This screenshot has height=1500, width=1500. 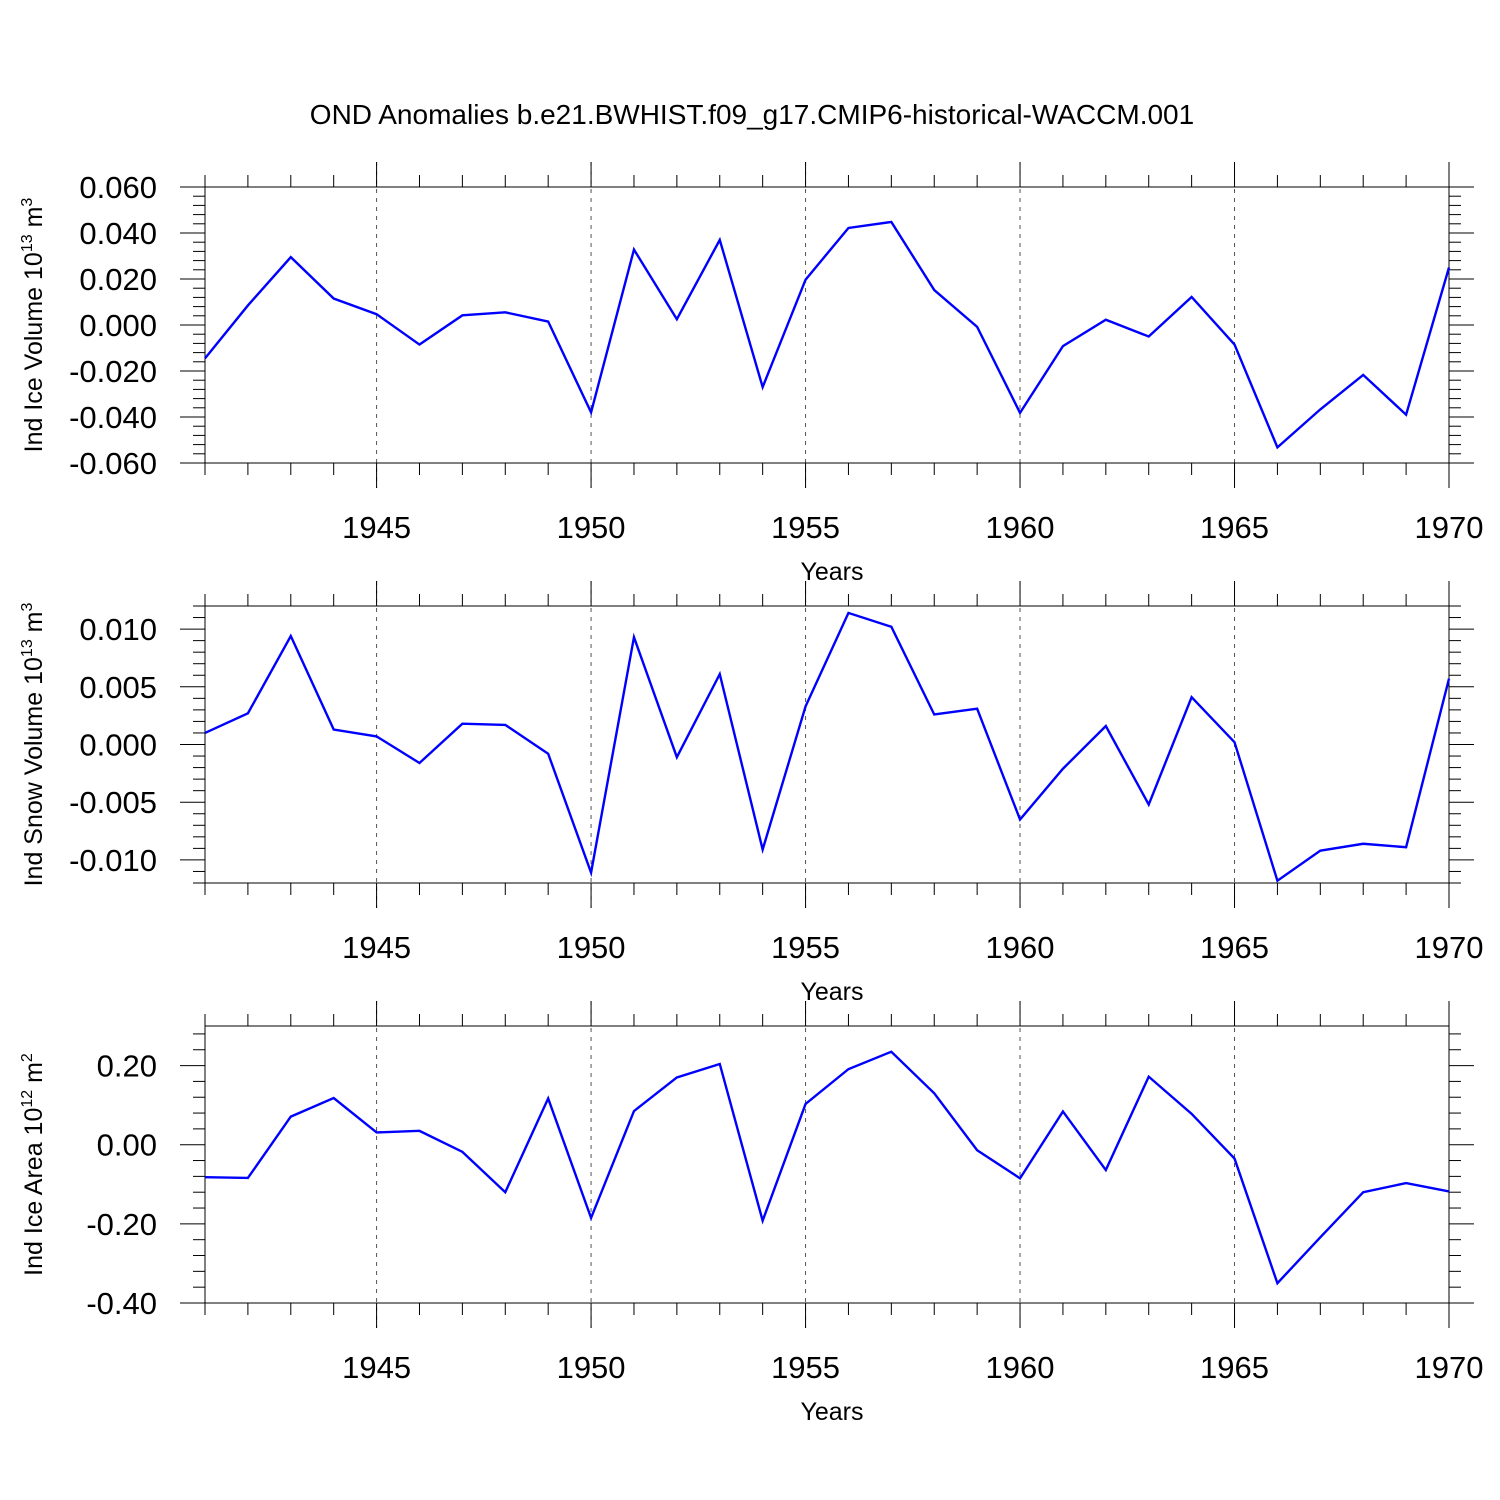 What do you see at coordinates (113, 463) in the screenshot?
I see `y-tick-label: -0.060` at bounding box center [113, 463].